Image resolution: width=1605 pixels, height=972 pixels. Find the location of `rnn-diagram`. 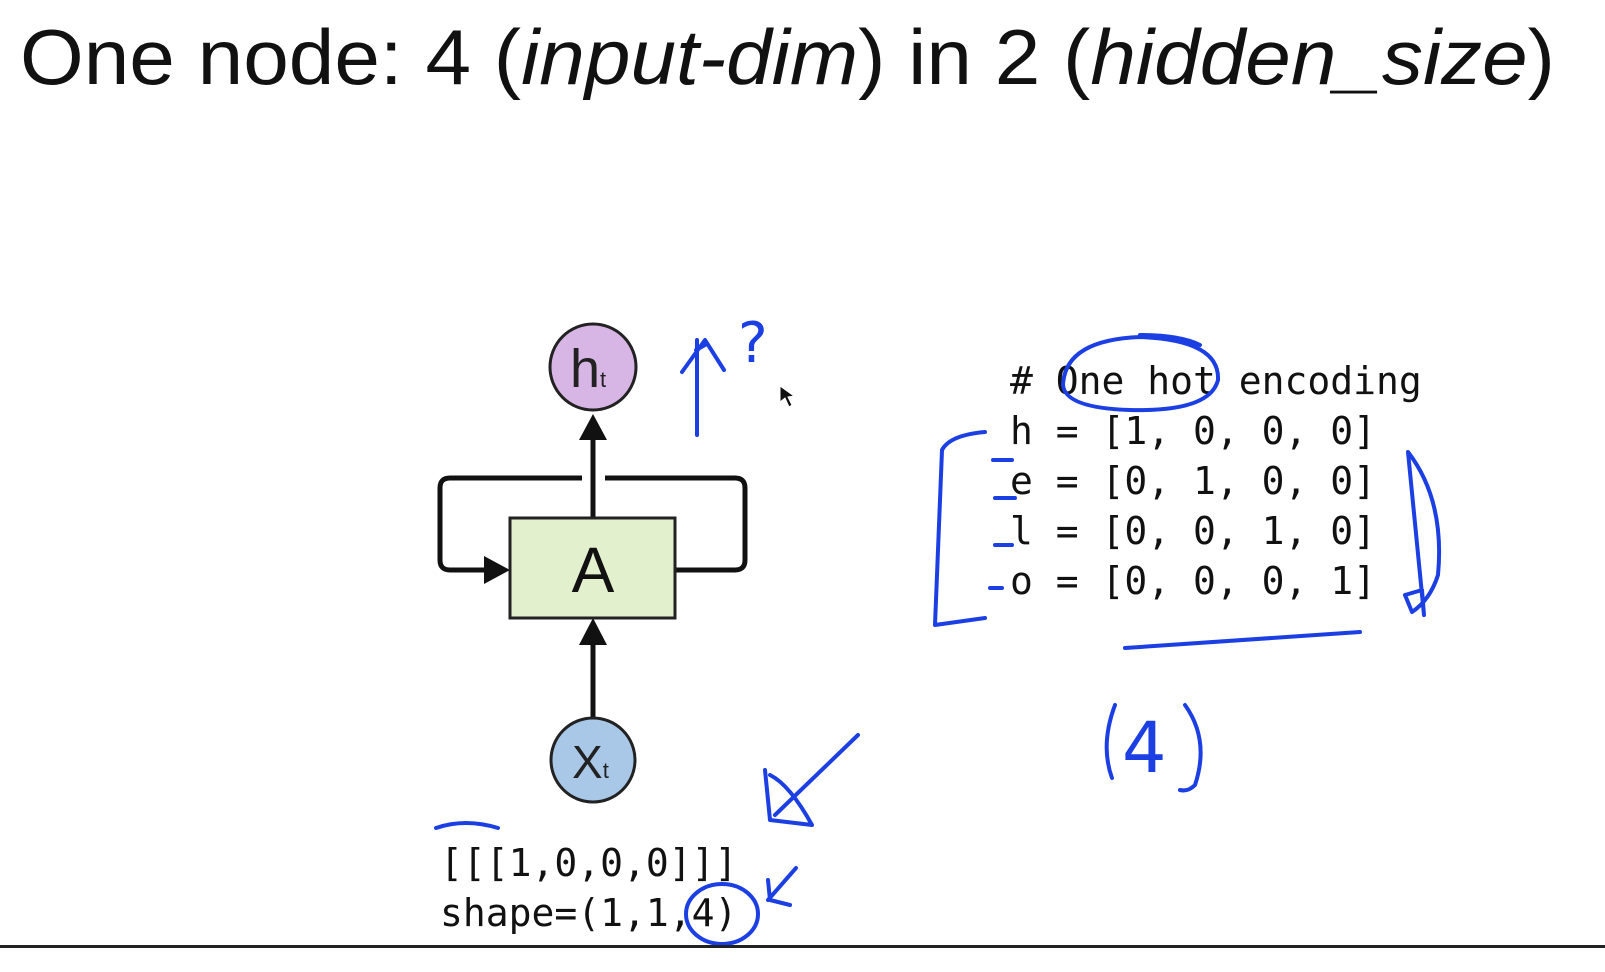

rnn-diagram is located at coordinates (592, 578).